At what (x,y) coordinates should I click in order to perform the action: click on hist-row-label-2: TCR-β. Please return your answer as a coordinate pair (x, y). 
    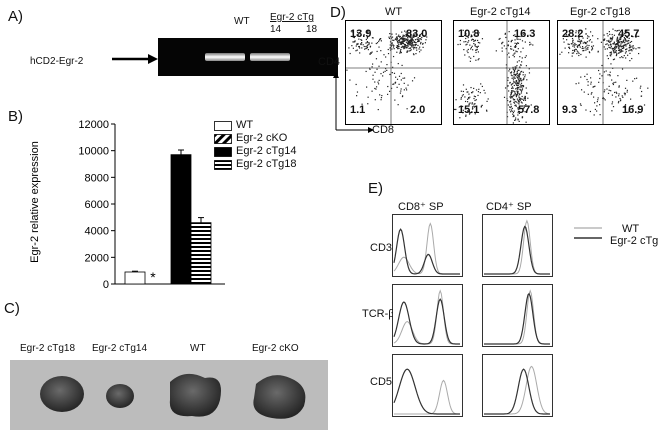
    Looking at the image, I should click on (378, 314).